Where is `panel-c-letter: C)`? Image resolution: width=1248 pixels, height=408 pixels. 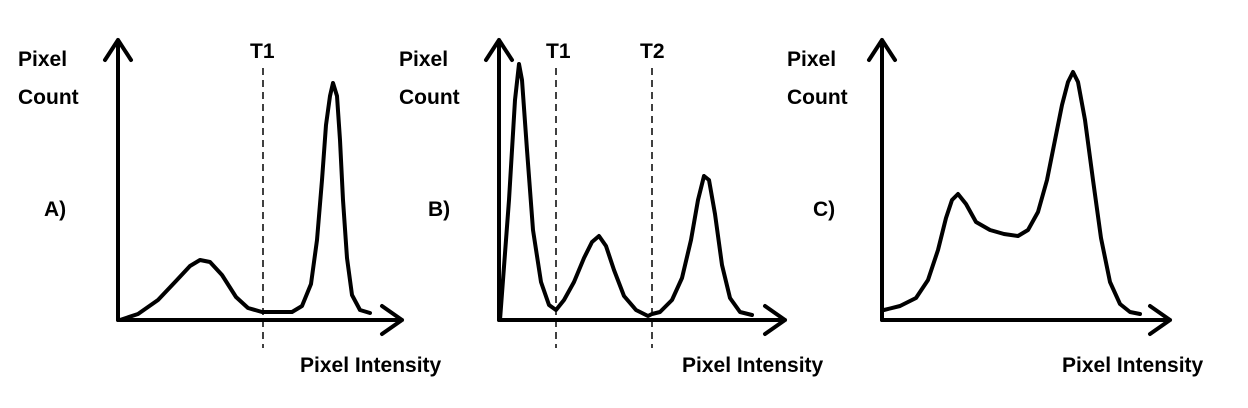 panel-c-letter: C) is located at coordinates (824, 209).